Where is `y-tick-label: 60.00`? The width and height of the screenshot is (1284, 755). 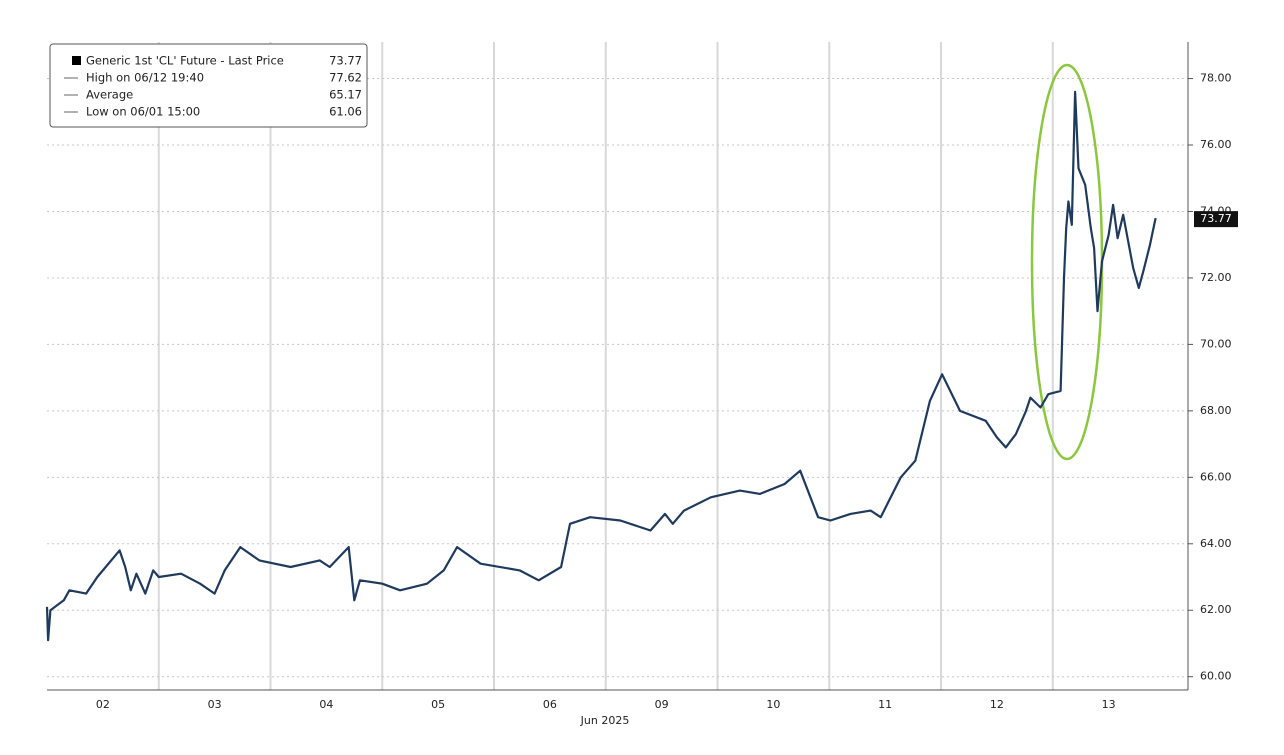
y-tick-label: 60.00 is located at coordinates (1216, 676).